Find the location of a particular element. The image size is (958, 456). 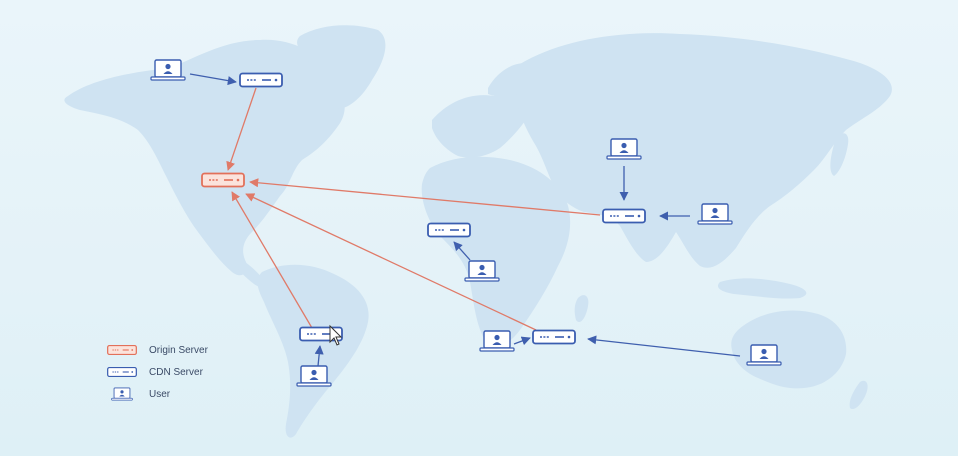

legend-user: User is located at coordinates (157, 394).